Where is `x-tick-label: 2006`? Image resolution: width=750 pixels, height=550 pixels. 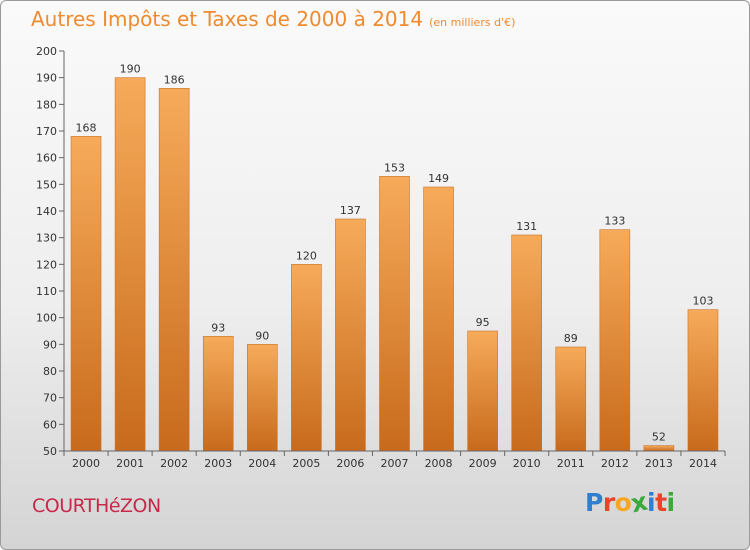 x-tick-label: 2006 is located at coordinates (350, 463).